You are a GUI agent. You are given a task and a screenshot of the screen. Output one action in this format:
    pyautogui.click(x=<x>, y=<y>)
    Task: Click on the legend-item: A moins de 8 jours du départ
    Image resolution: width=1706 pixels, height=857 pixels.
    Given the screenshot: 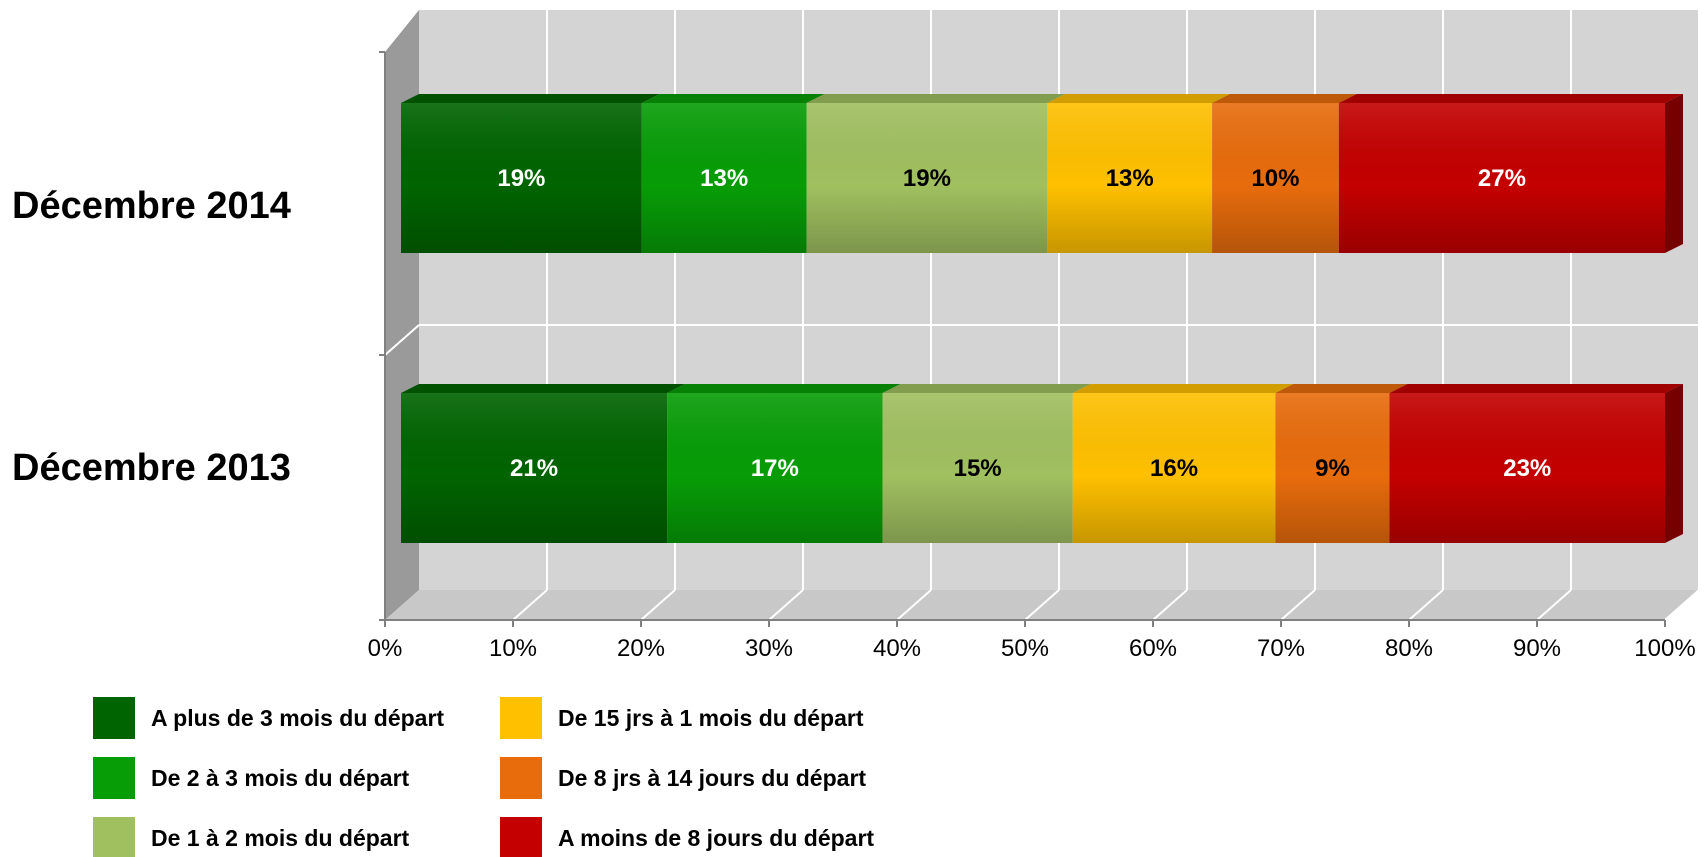 What is the action you would take?
    pyautogui.click(x=687, y=837)
    